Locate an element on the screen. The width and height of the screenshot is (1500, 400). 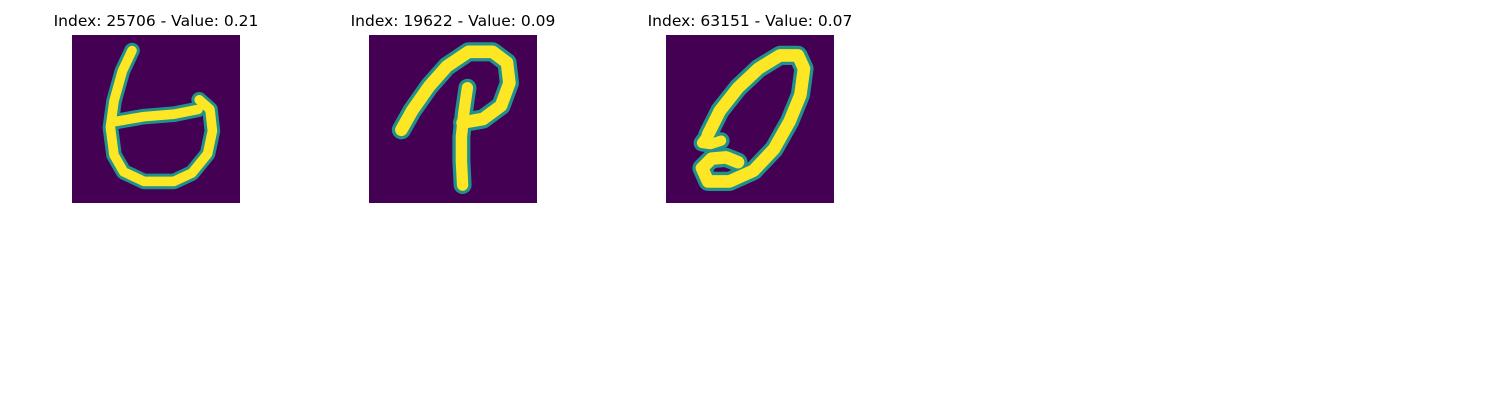
panel-title: Index: 25706 - Value: 0.21 is located at coordinates (156, 21).